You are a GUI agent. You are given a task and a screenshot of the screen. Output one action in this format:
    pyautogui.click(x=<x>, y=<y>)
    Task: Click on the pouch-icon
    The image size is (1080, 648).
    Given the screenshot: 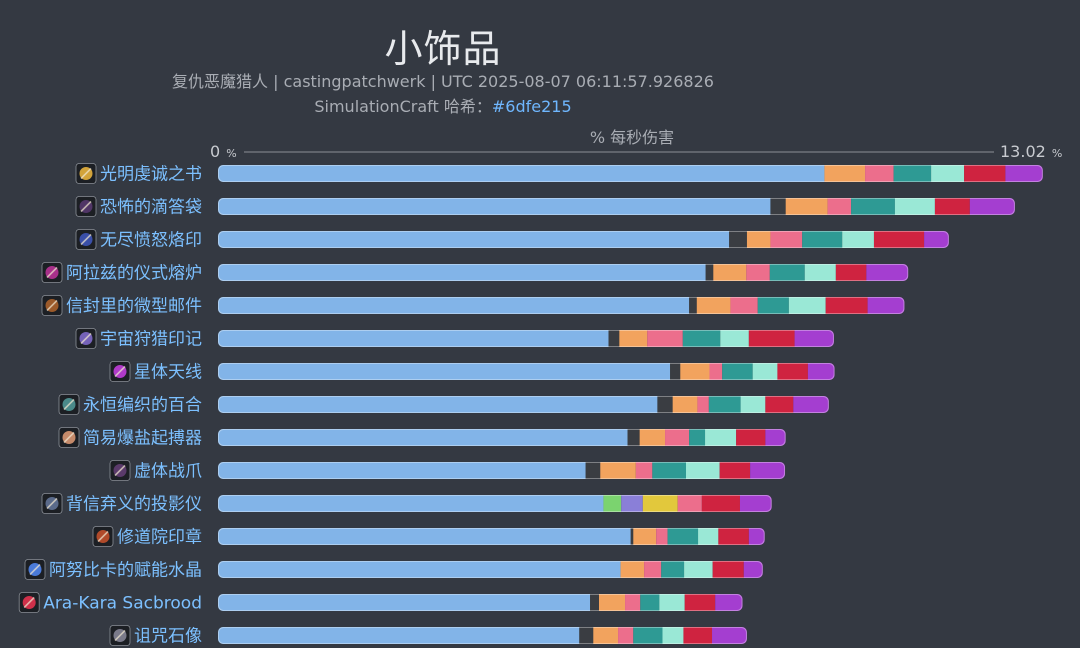 What is the action you would take?
    pyautogui.click(x=86, y=206)
    